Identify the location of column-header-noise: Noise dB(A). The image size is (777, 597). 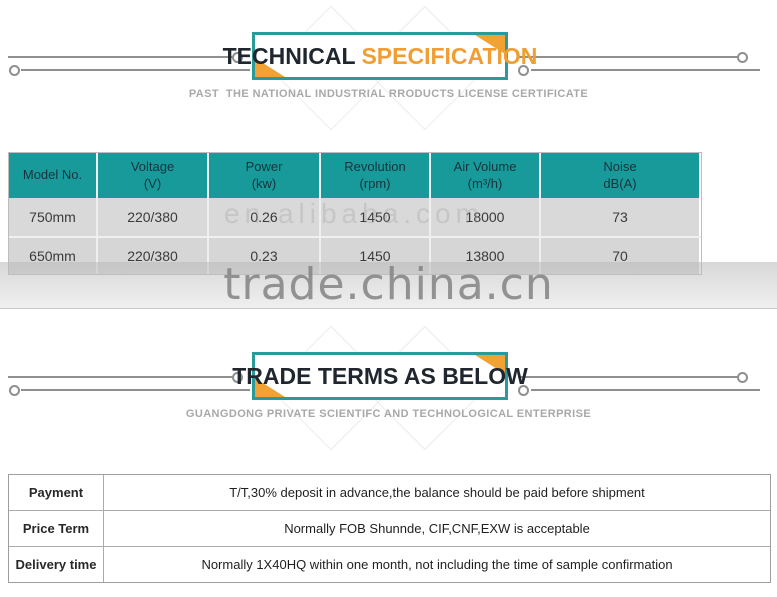
(620, 175).